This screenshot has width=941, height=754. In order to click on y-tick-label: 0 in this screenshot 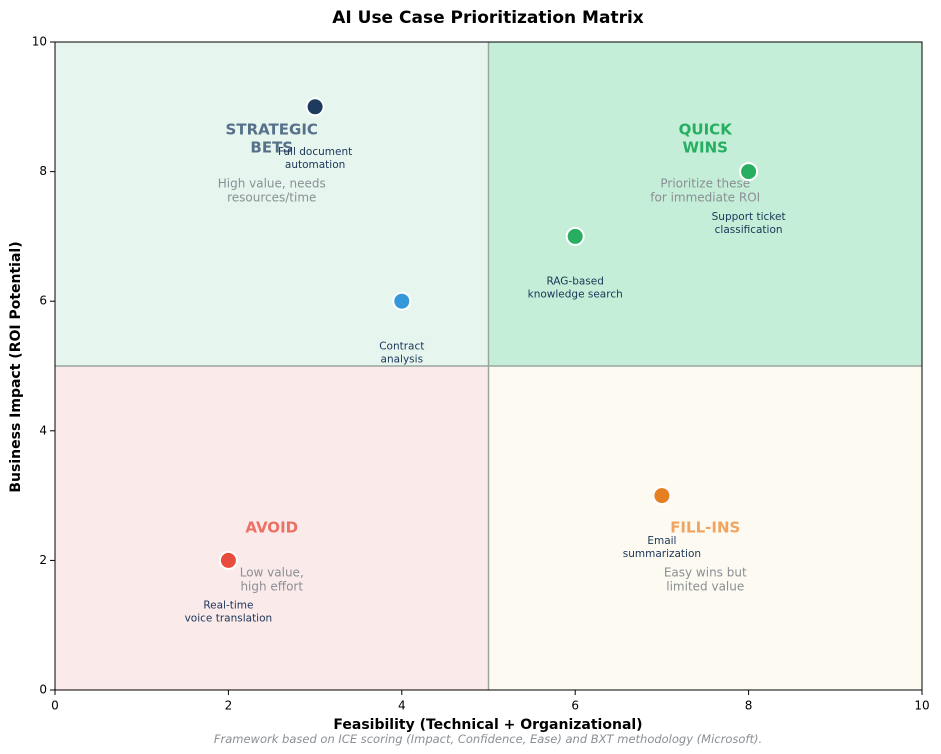, I will do `click(43, 690)`.